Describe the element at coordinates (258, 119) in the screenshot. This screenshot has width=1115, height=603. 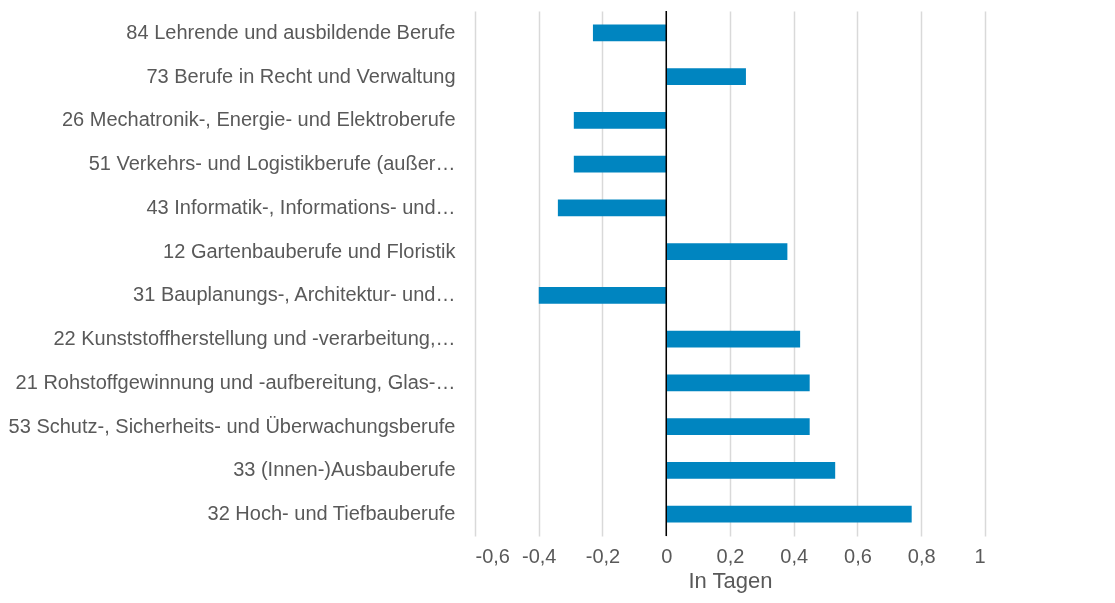
I see `y-tick-label: 26 Mechatronik-, Energie- und Elektroberufe` at that location.